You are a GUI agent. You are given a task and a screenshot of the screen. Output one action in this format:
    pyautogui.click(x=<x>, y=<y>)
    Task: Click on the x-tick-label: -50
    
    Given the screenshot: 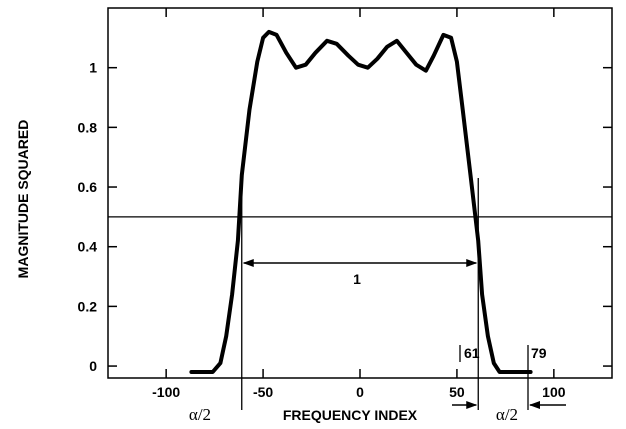 What is the action you would take?
    pyautogui.click(x=263, y=392)
    